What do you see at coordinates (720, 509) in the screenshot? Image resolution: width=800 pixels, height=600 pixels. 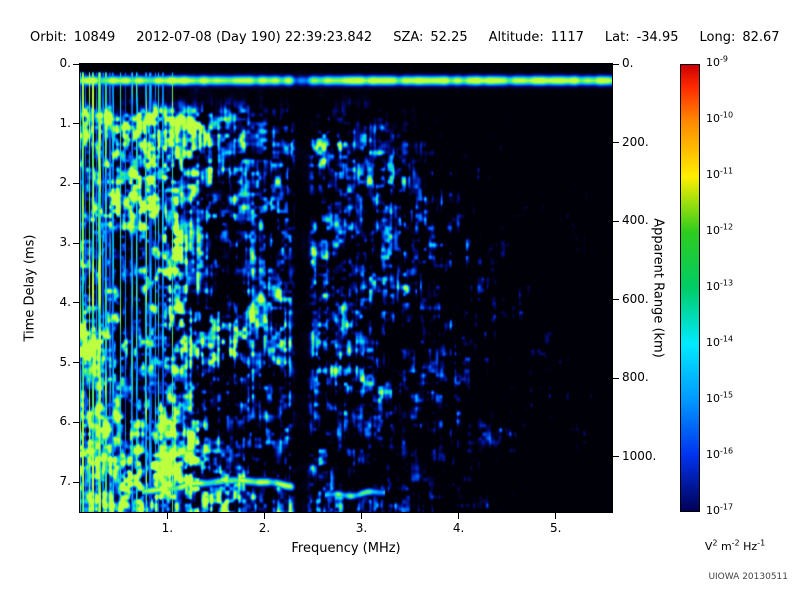 I see `colorbar-tick-label: 10-17` at bounding box center [720, 509].